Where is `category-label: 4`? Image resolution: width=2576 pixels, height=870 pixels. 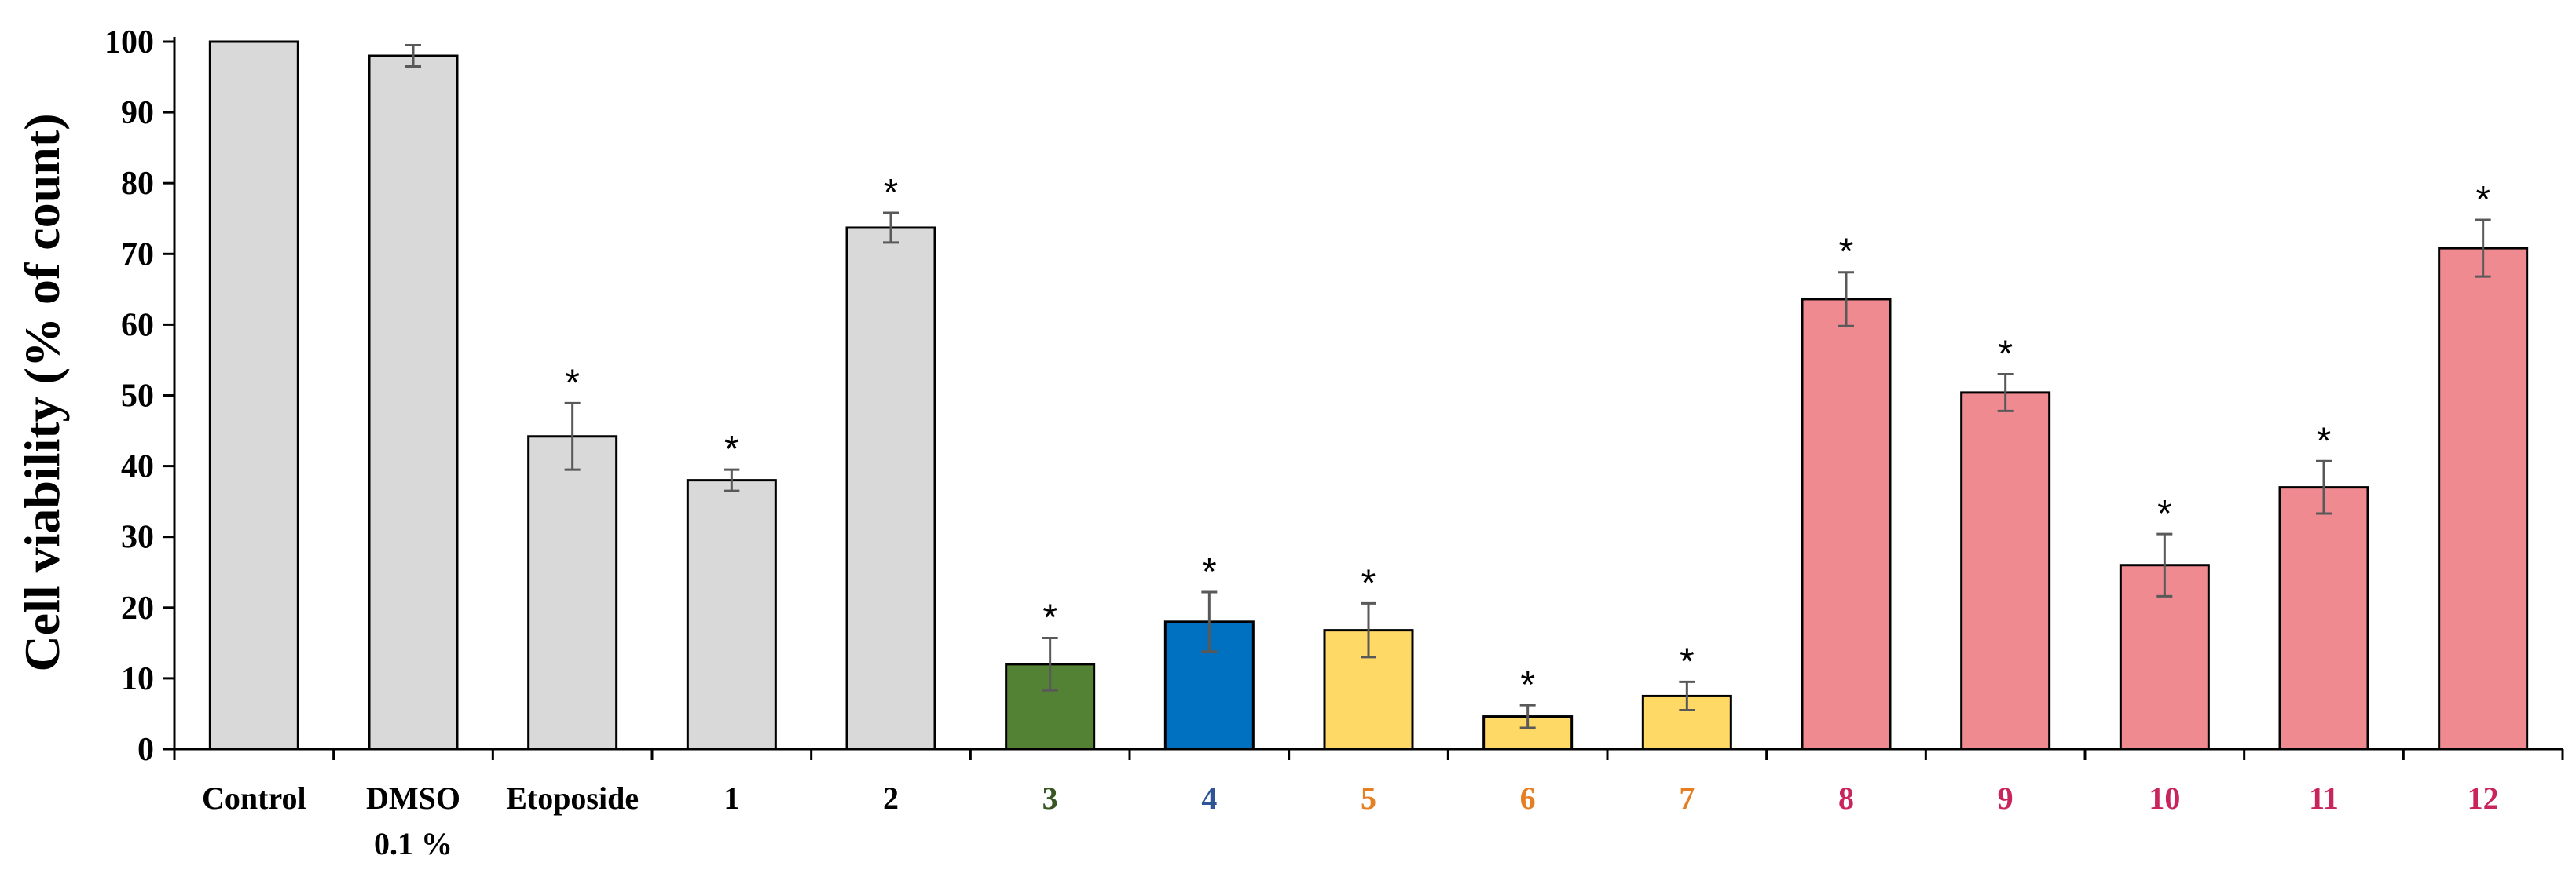 category-label: 4 is located at coordinates (1209, 798).